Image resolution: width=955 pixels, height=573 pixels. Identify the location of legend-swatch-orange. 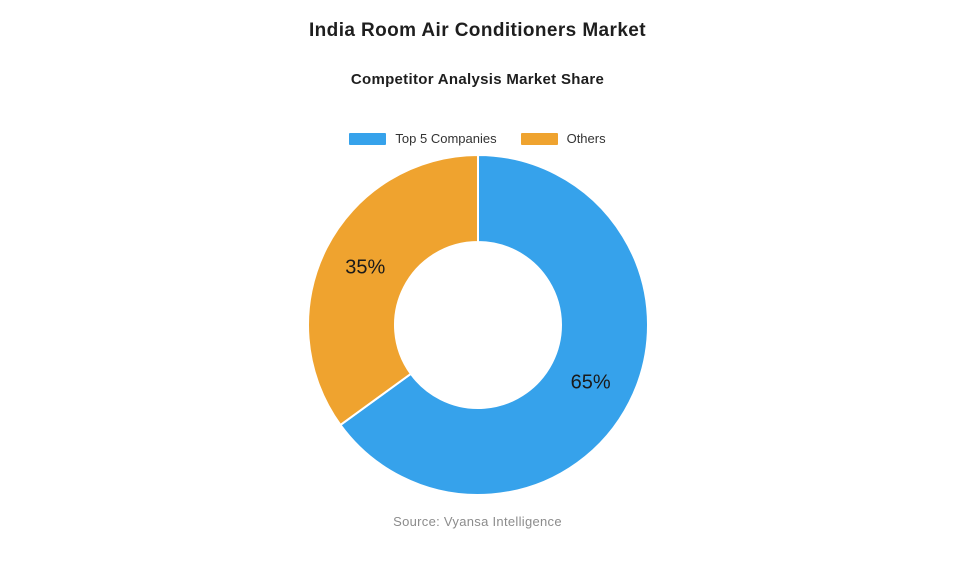
(539, 138).